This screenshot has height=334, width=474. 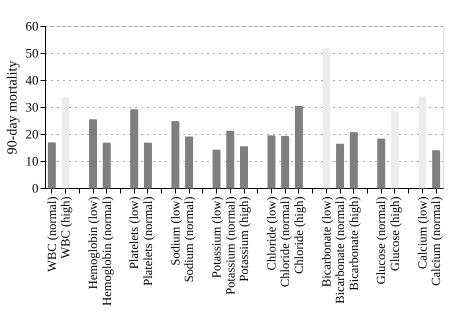 I want to click on y-tick-label: 30, so click(x=32, y=107).